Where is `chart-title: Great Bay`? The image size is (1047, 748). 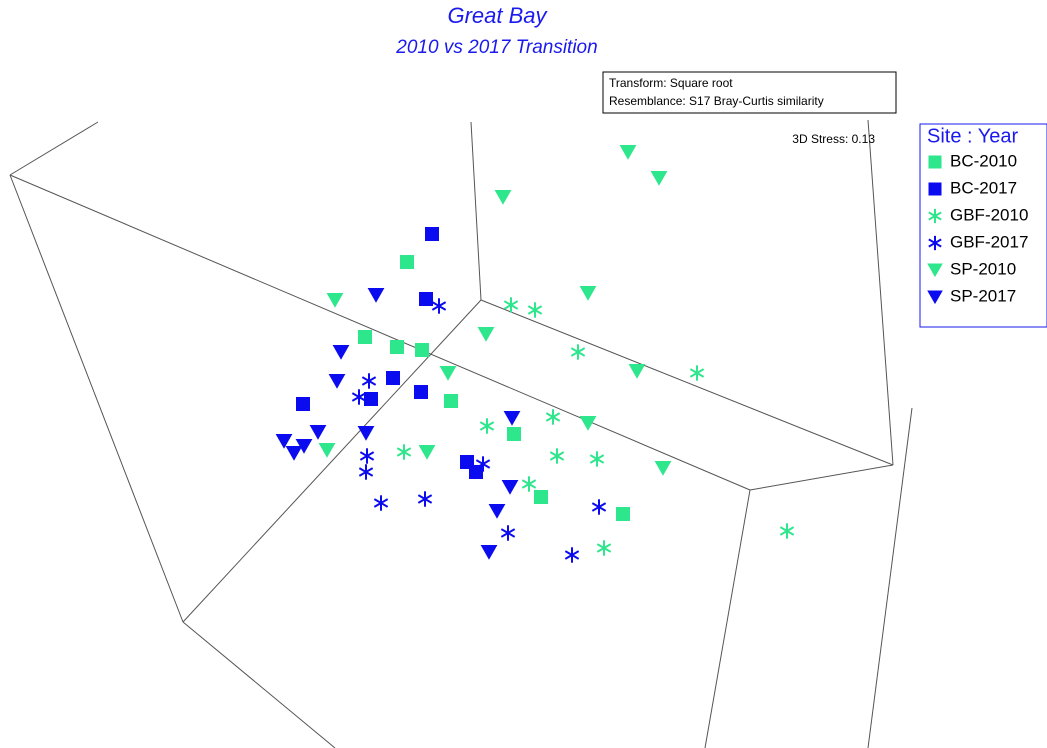 chart-title: Great Bay is located at coordinates (497, 15).